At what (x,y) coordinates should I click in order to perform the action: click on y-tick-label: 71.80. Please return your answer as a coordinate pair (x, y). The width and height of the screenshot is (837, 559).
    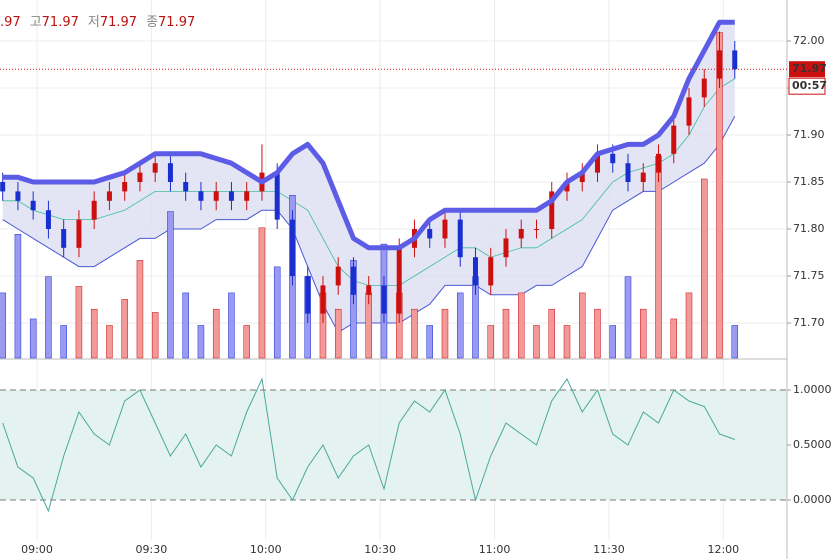
    Looking at the image, I should click on (809, 228).